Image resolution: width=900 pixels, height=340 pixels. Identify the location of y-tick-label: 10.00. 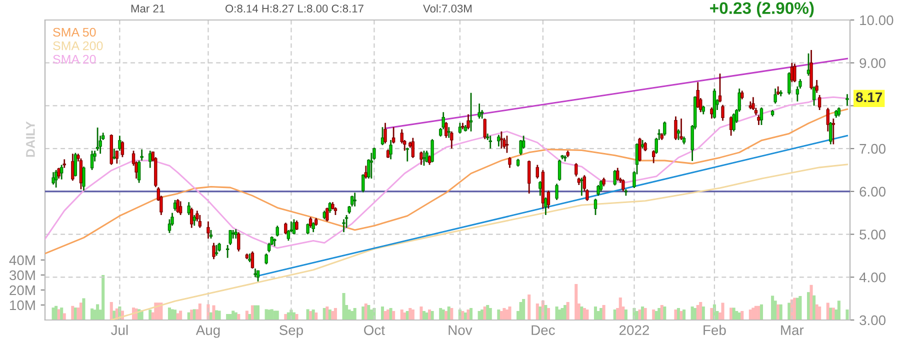
(877, 20).